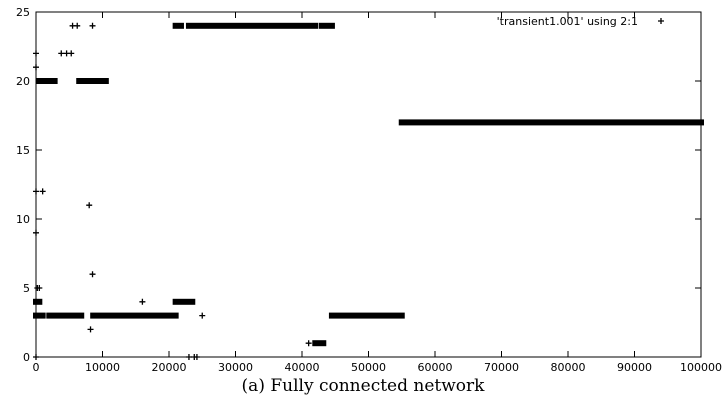 The image size is (726, 404). Describe the element at coordinates (23, 219) in the screenshot. I see `y-tick-label: 10` at that location.